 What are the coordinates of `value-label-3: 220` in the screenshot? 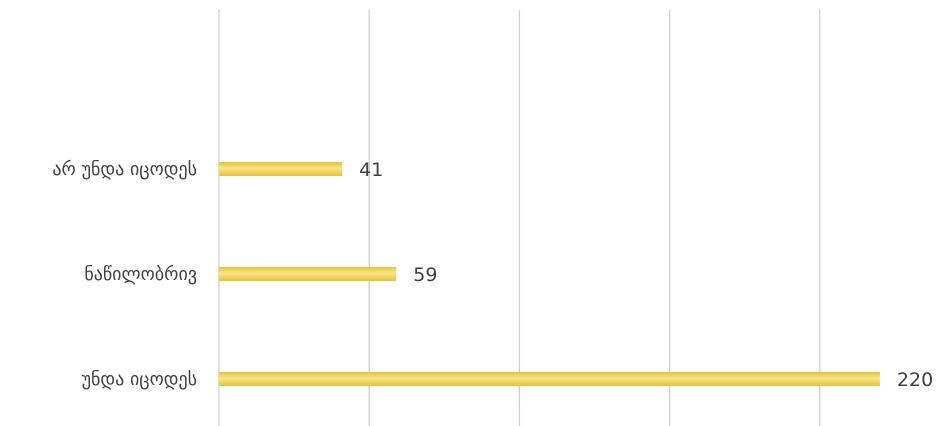 It's located at (915, 380).